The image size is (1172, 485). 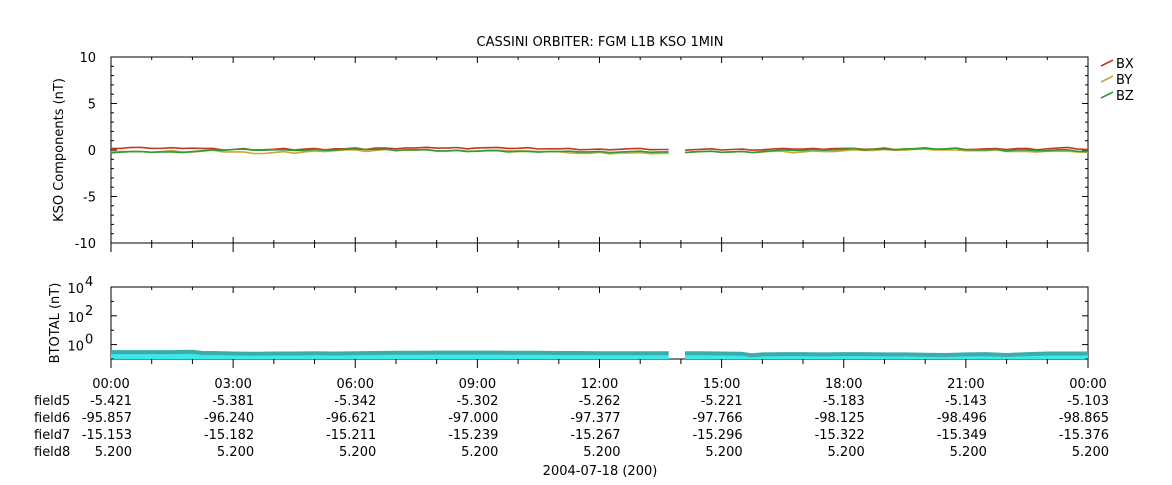 I want to click on ephemeris-value: -15.153, so click(x=107, y=435).